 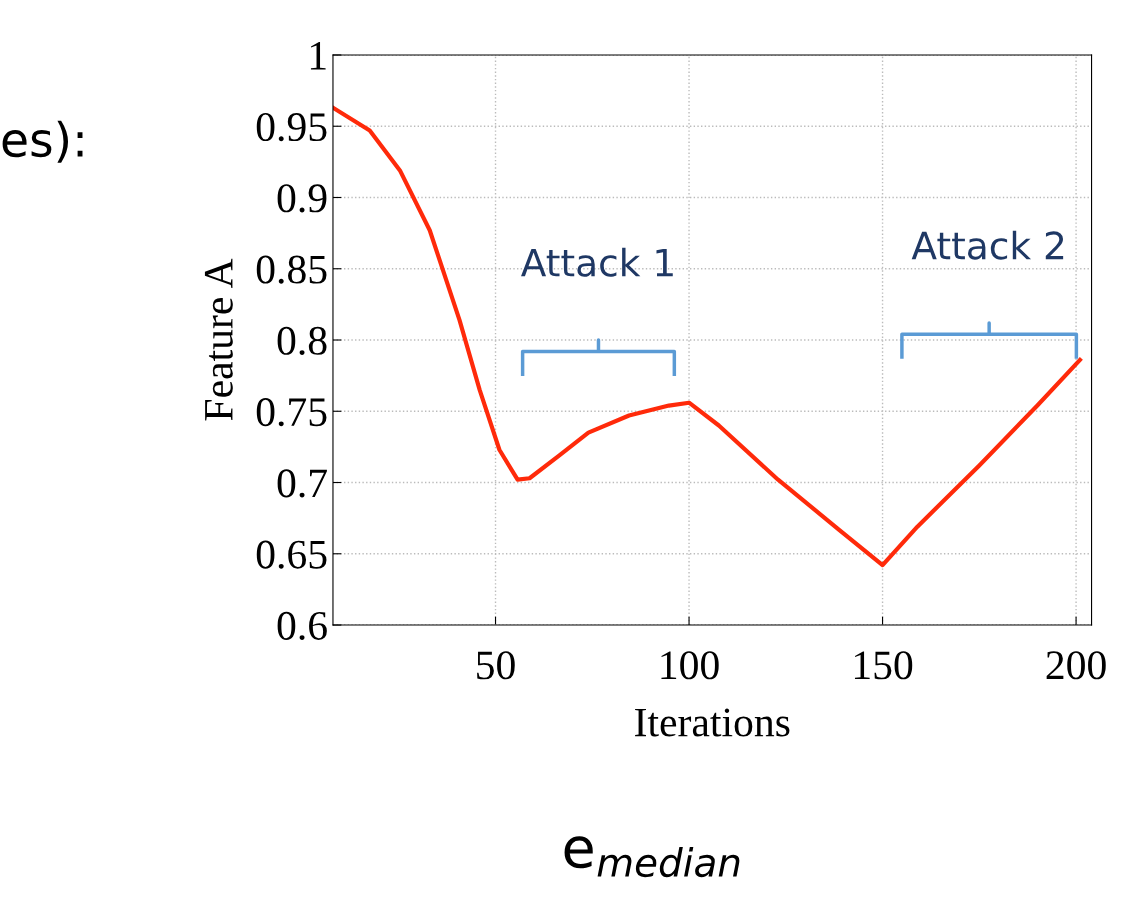 What do you see at coordinates (496, 665) in the screenshot?
I see `x-tick-label: 50` at bounding box center [496, 665].